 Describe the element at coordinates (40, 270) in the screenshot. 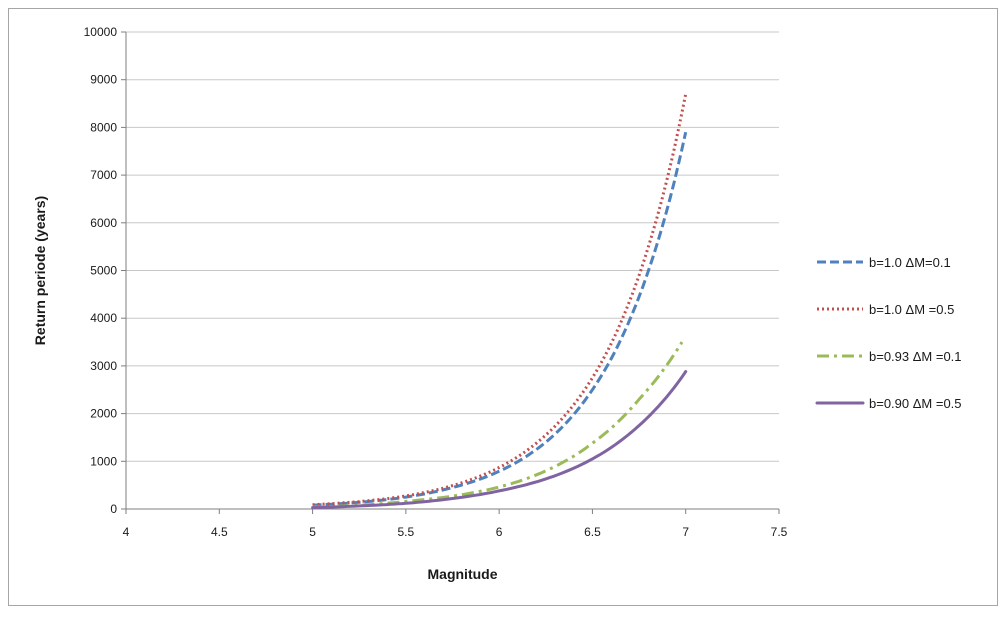

I see `y-axis-title: Return periode (years)` at that location.